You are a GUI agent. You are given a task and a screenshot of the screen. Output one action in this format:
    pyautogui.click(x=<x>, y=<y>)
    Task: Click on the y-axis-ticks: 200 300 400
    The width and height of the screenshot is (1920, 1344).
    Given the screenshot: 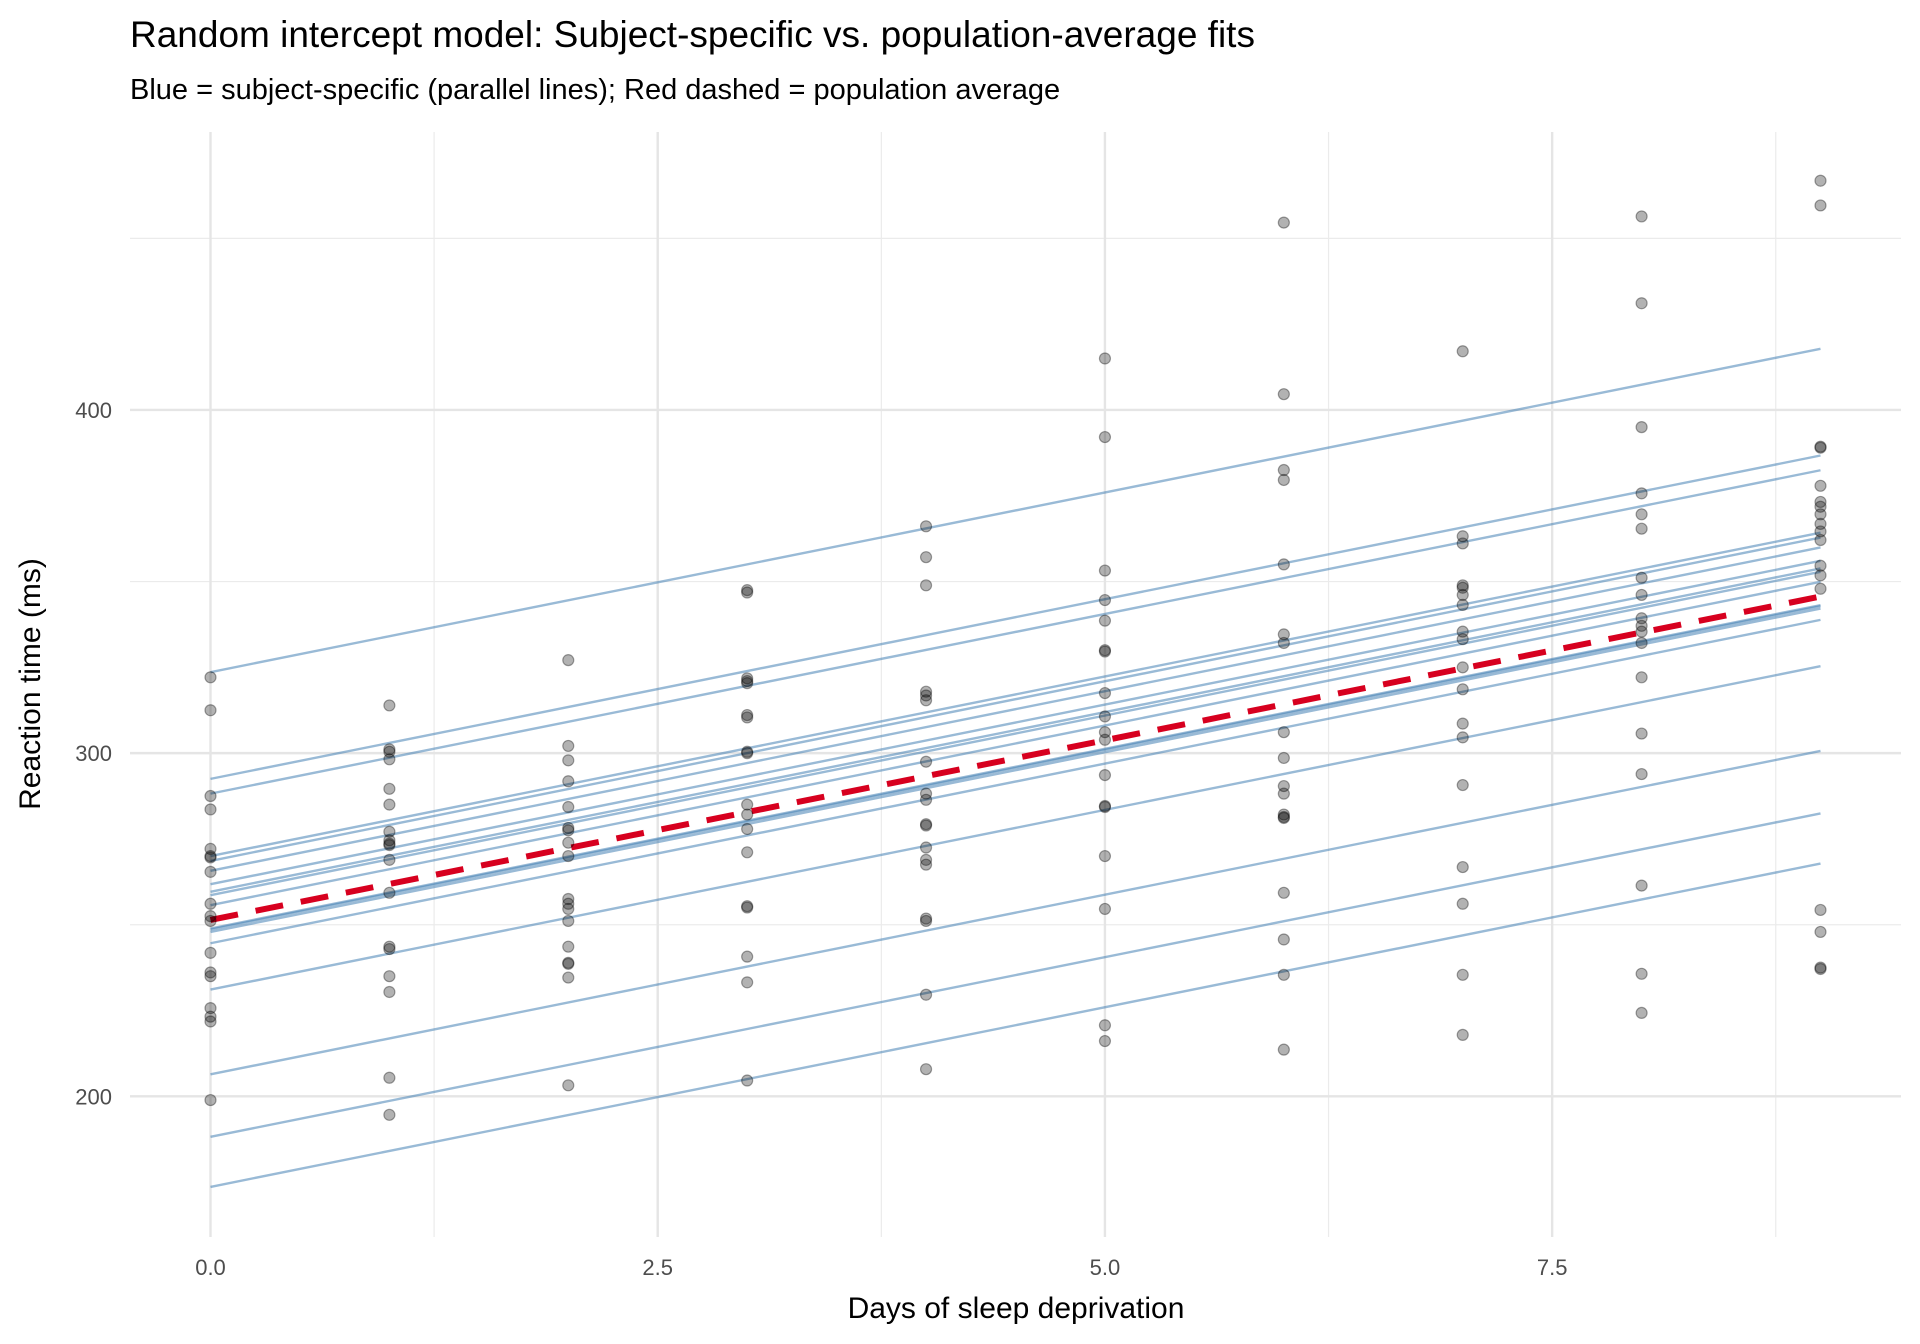 What is the action you would take?
    pyautogui.click(x=93, y=753)
    